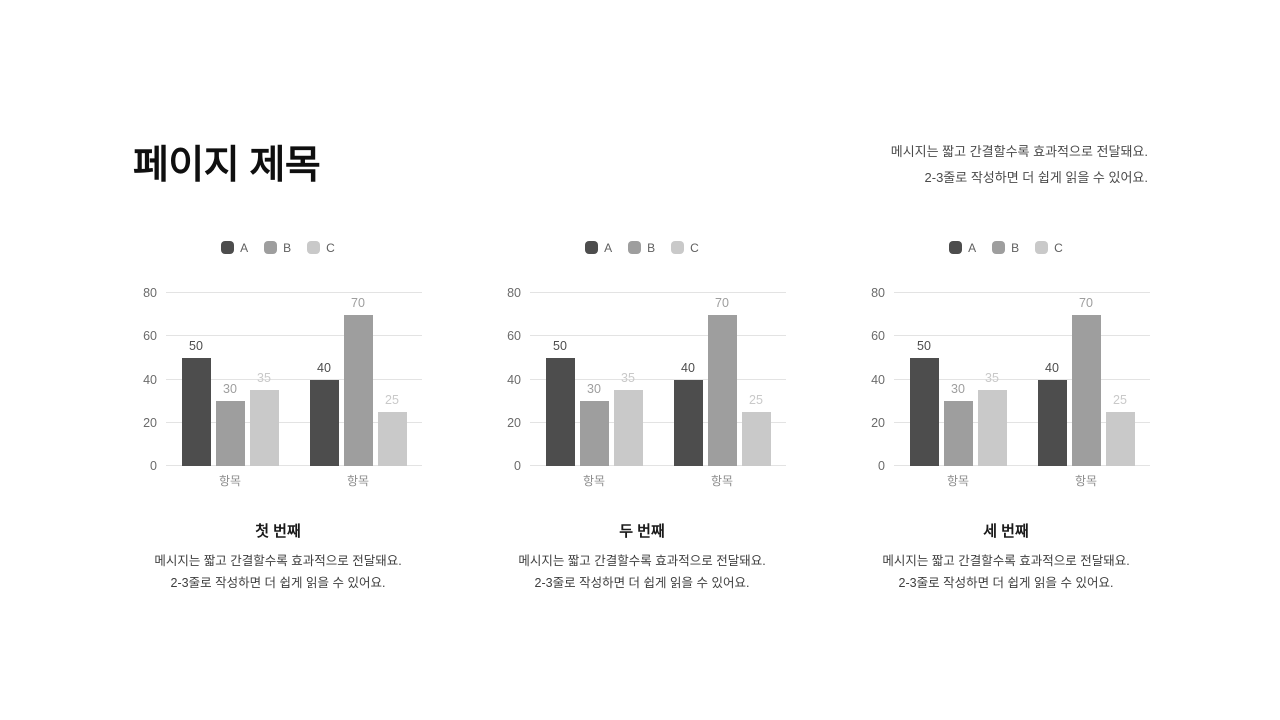 Image resolution: width=1280 pixels, height=720 pixels. What do you see at coordinates (1036, 177) in the screenshot?
I see `header-note-line-2: 2-3줄로 작성하면 더 쉽게 읽을 수 있어요.` at bounding box center [1036, 177].